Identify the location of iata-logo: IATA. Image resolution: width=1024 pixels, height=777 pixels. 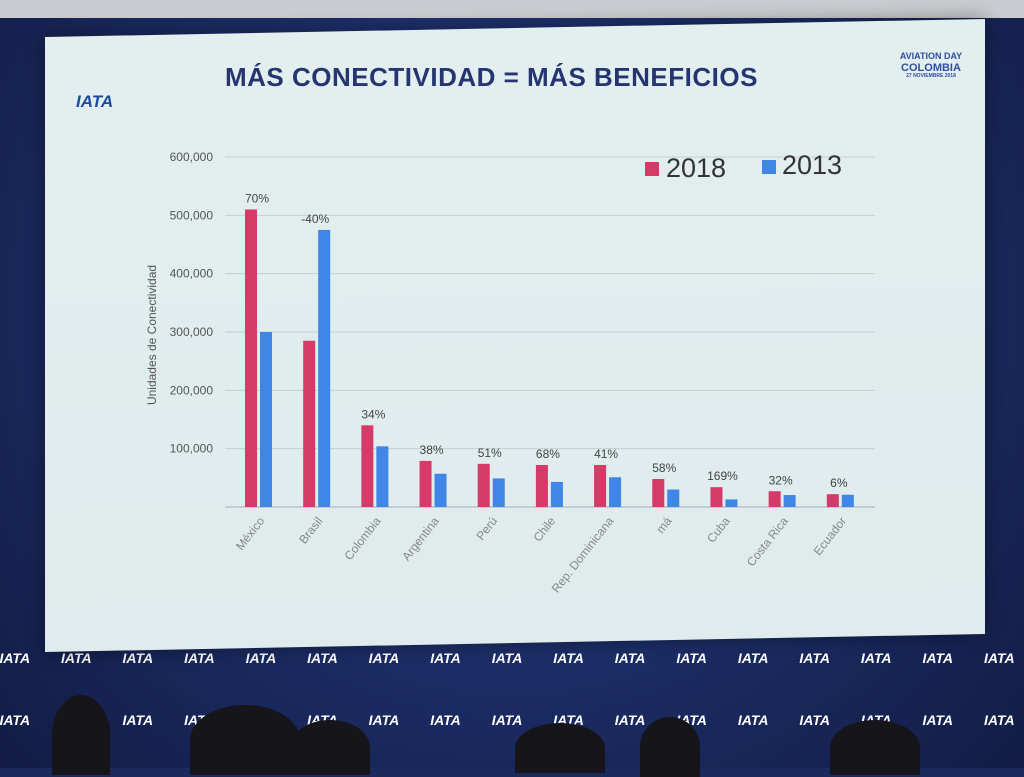
(95, 101).